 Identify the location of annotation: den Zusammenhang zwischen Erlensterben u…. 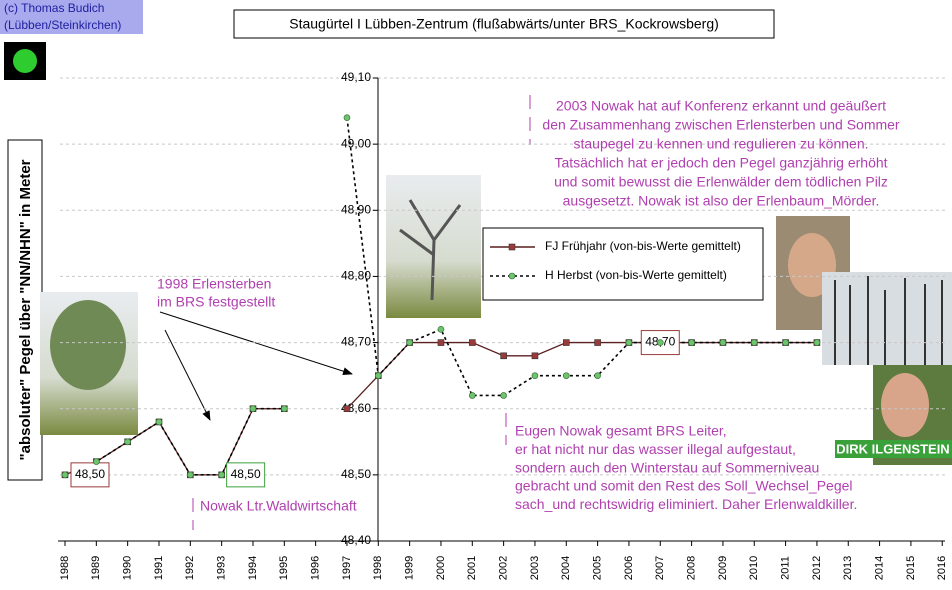
(721, 125).